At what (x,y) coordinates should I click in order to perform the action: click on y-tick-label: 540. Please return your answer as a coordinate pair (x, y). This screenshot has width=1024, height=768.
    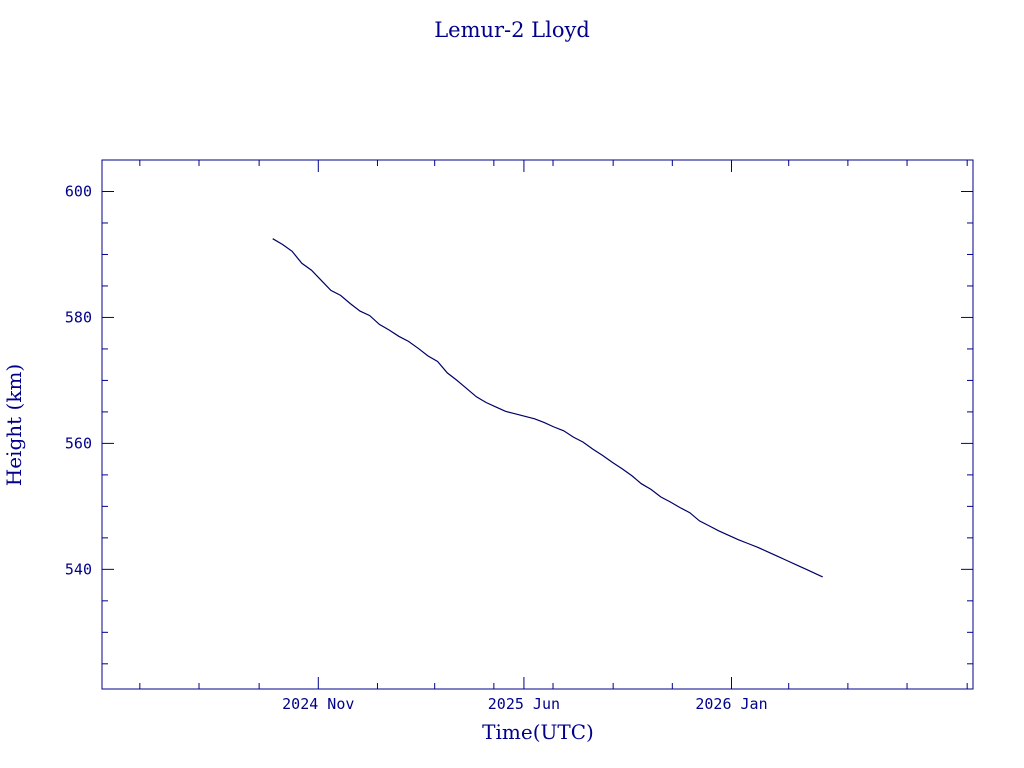
    Looking at the image, I should click on (78, 569).